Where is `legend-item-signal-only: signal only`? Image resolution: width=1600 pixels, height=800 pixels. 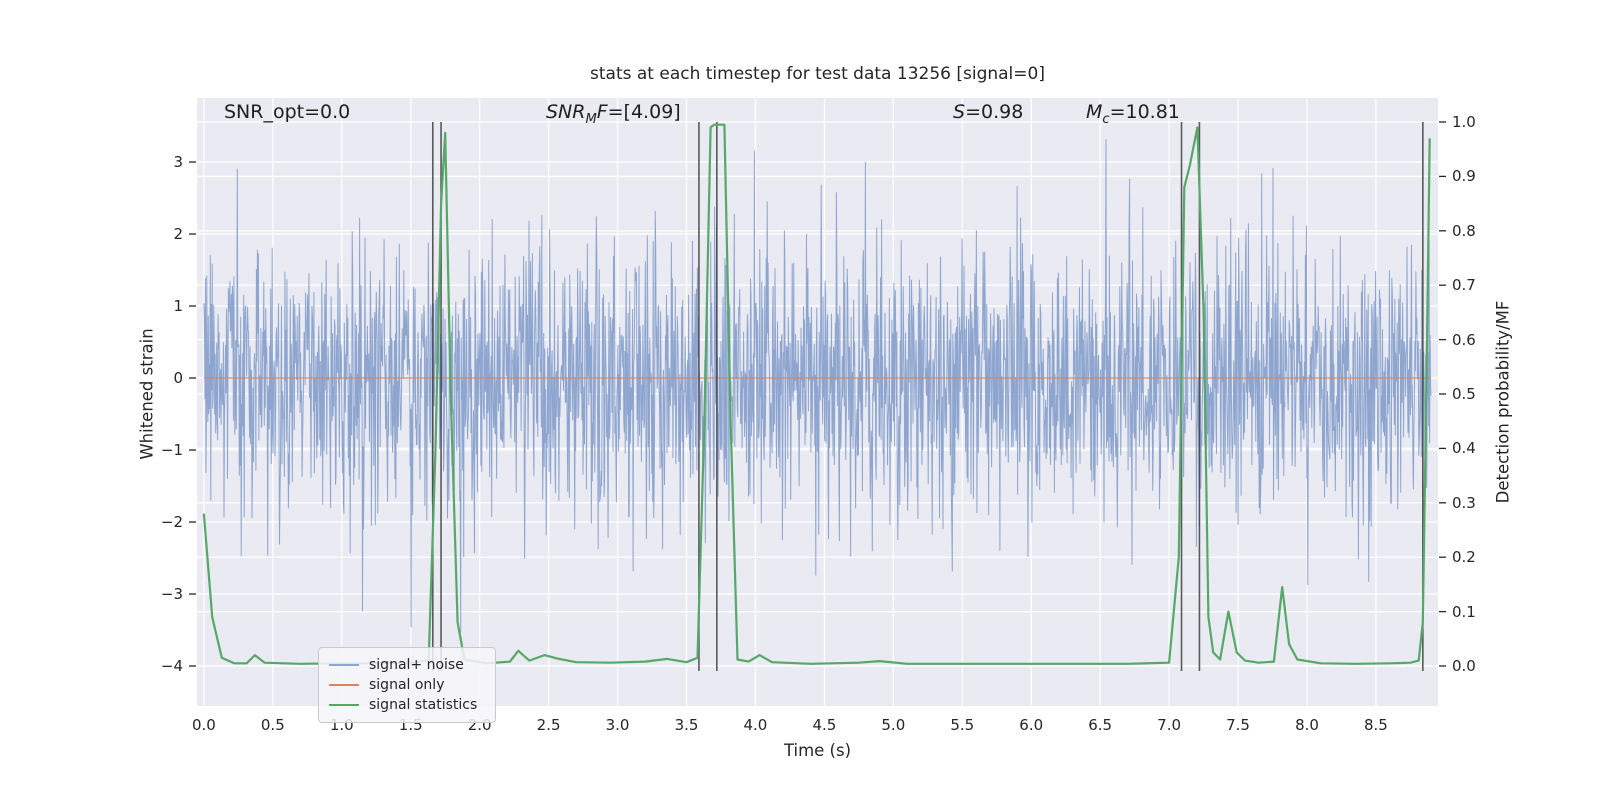 legend-item-signal-only: signal only is located at coordinates (407, 685).